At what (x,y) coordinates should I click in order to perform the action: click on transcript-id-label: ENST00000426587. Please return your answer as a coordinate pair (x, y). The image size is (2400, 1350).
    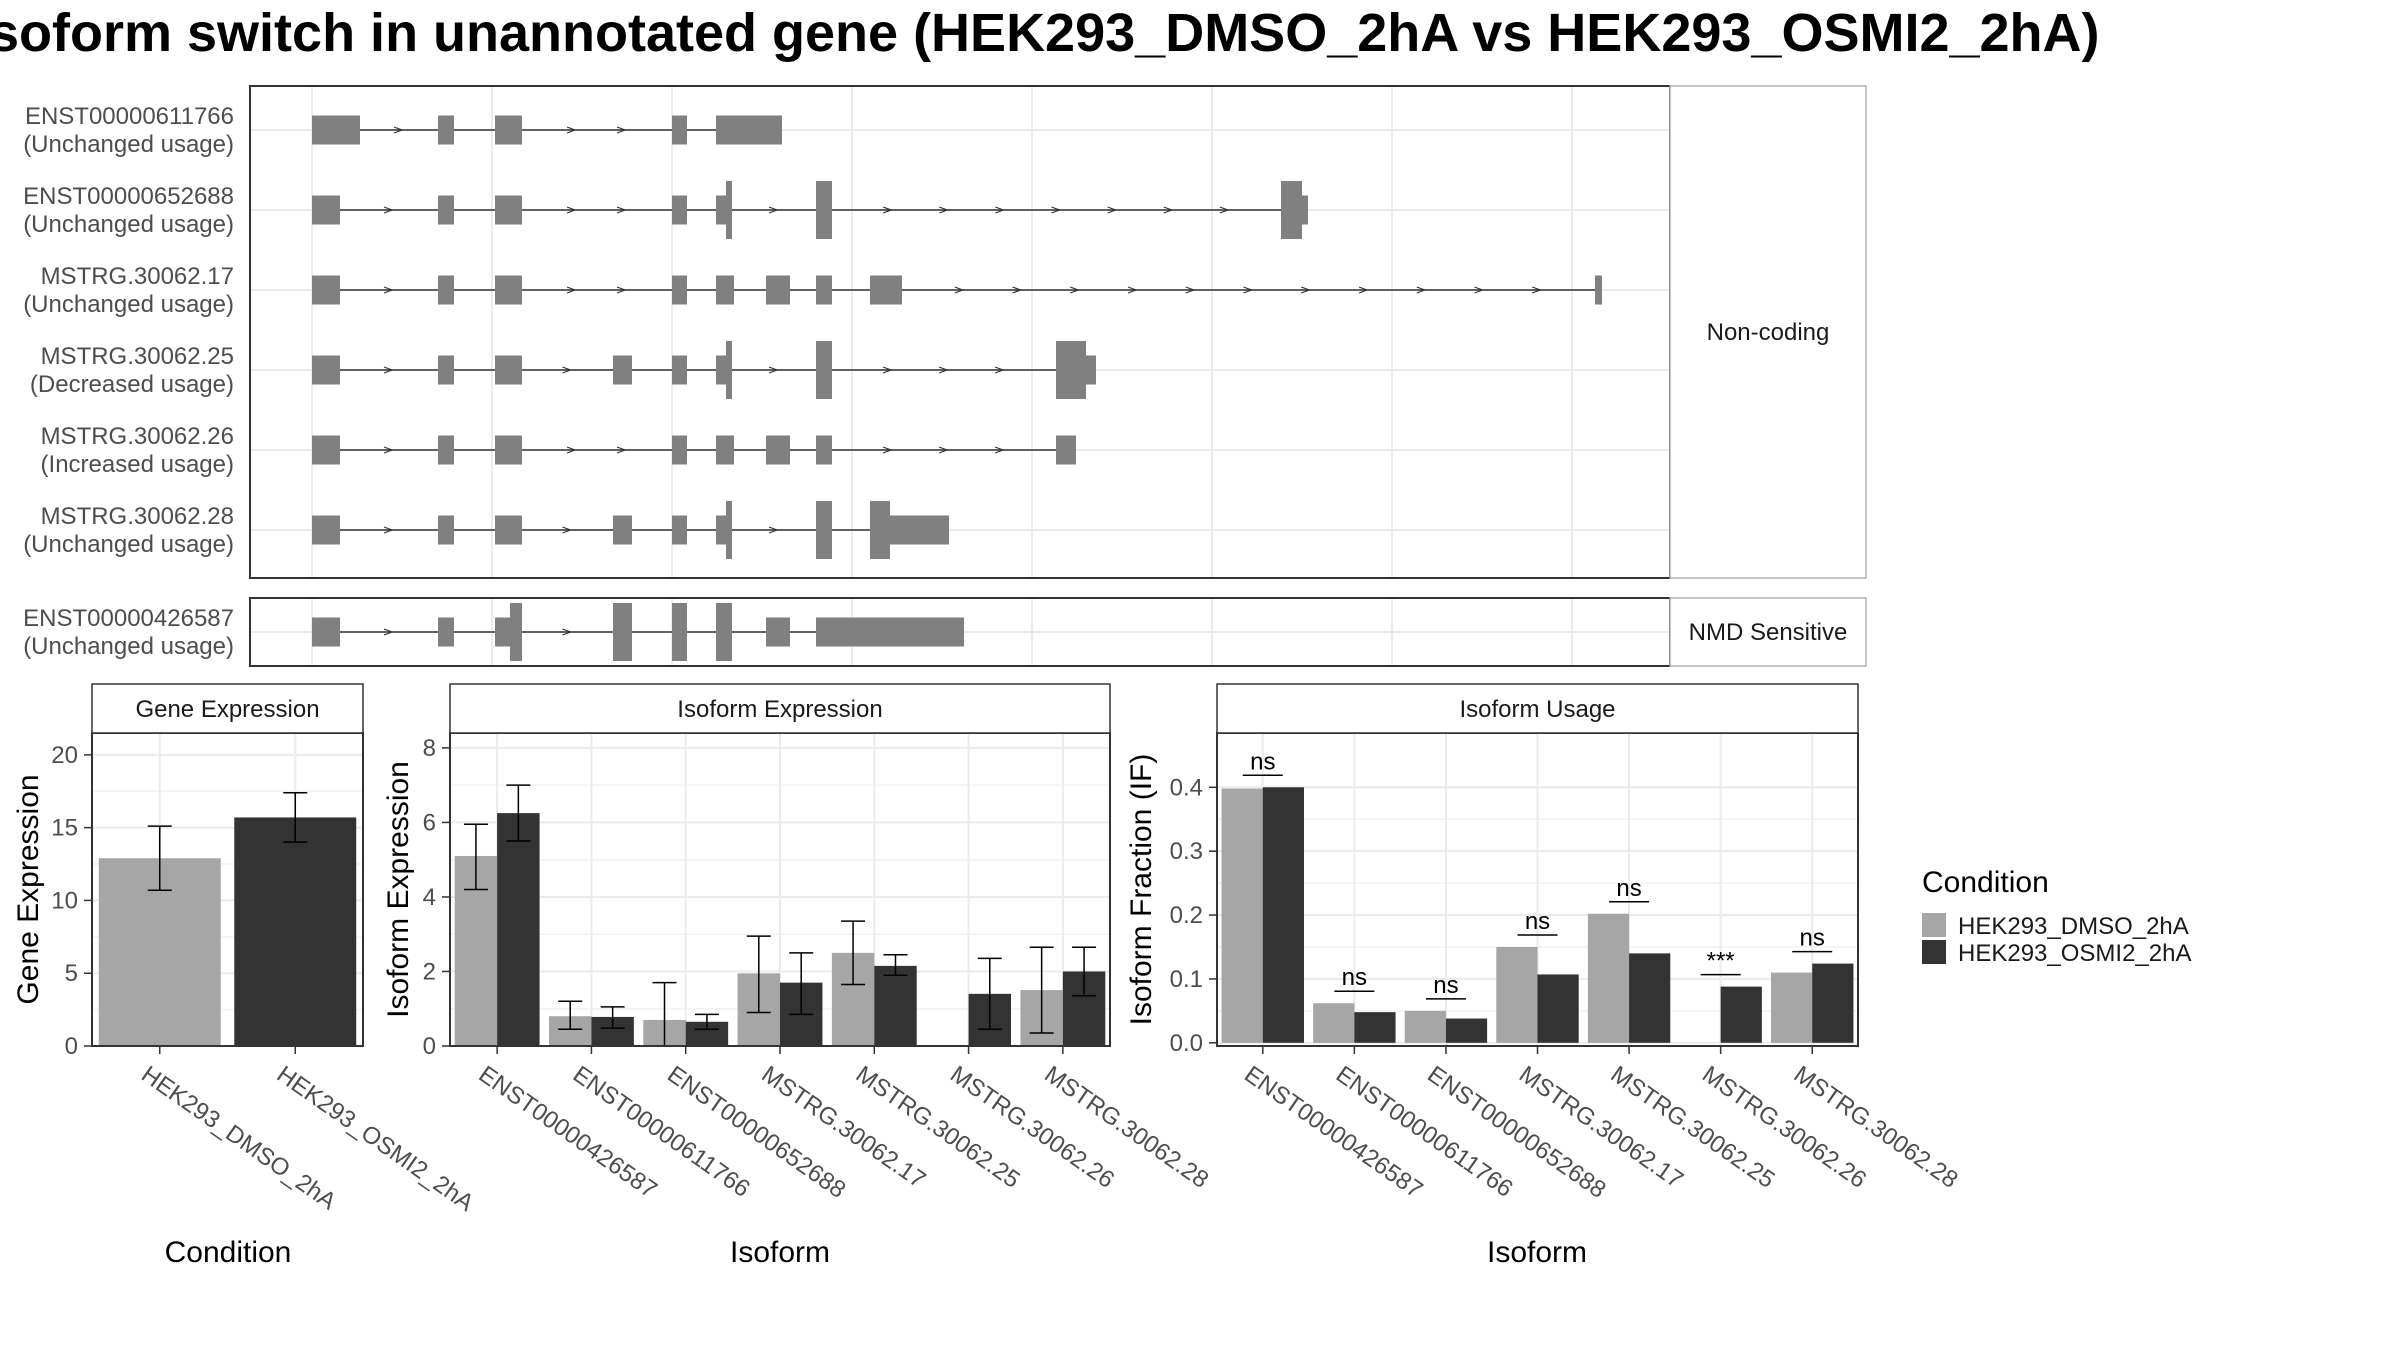
    Looking at the image, I should click on (128, 618).